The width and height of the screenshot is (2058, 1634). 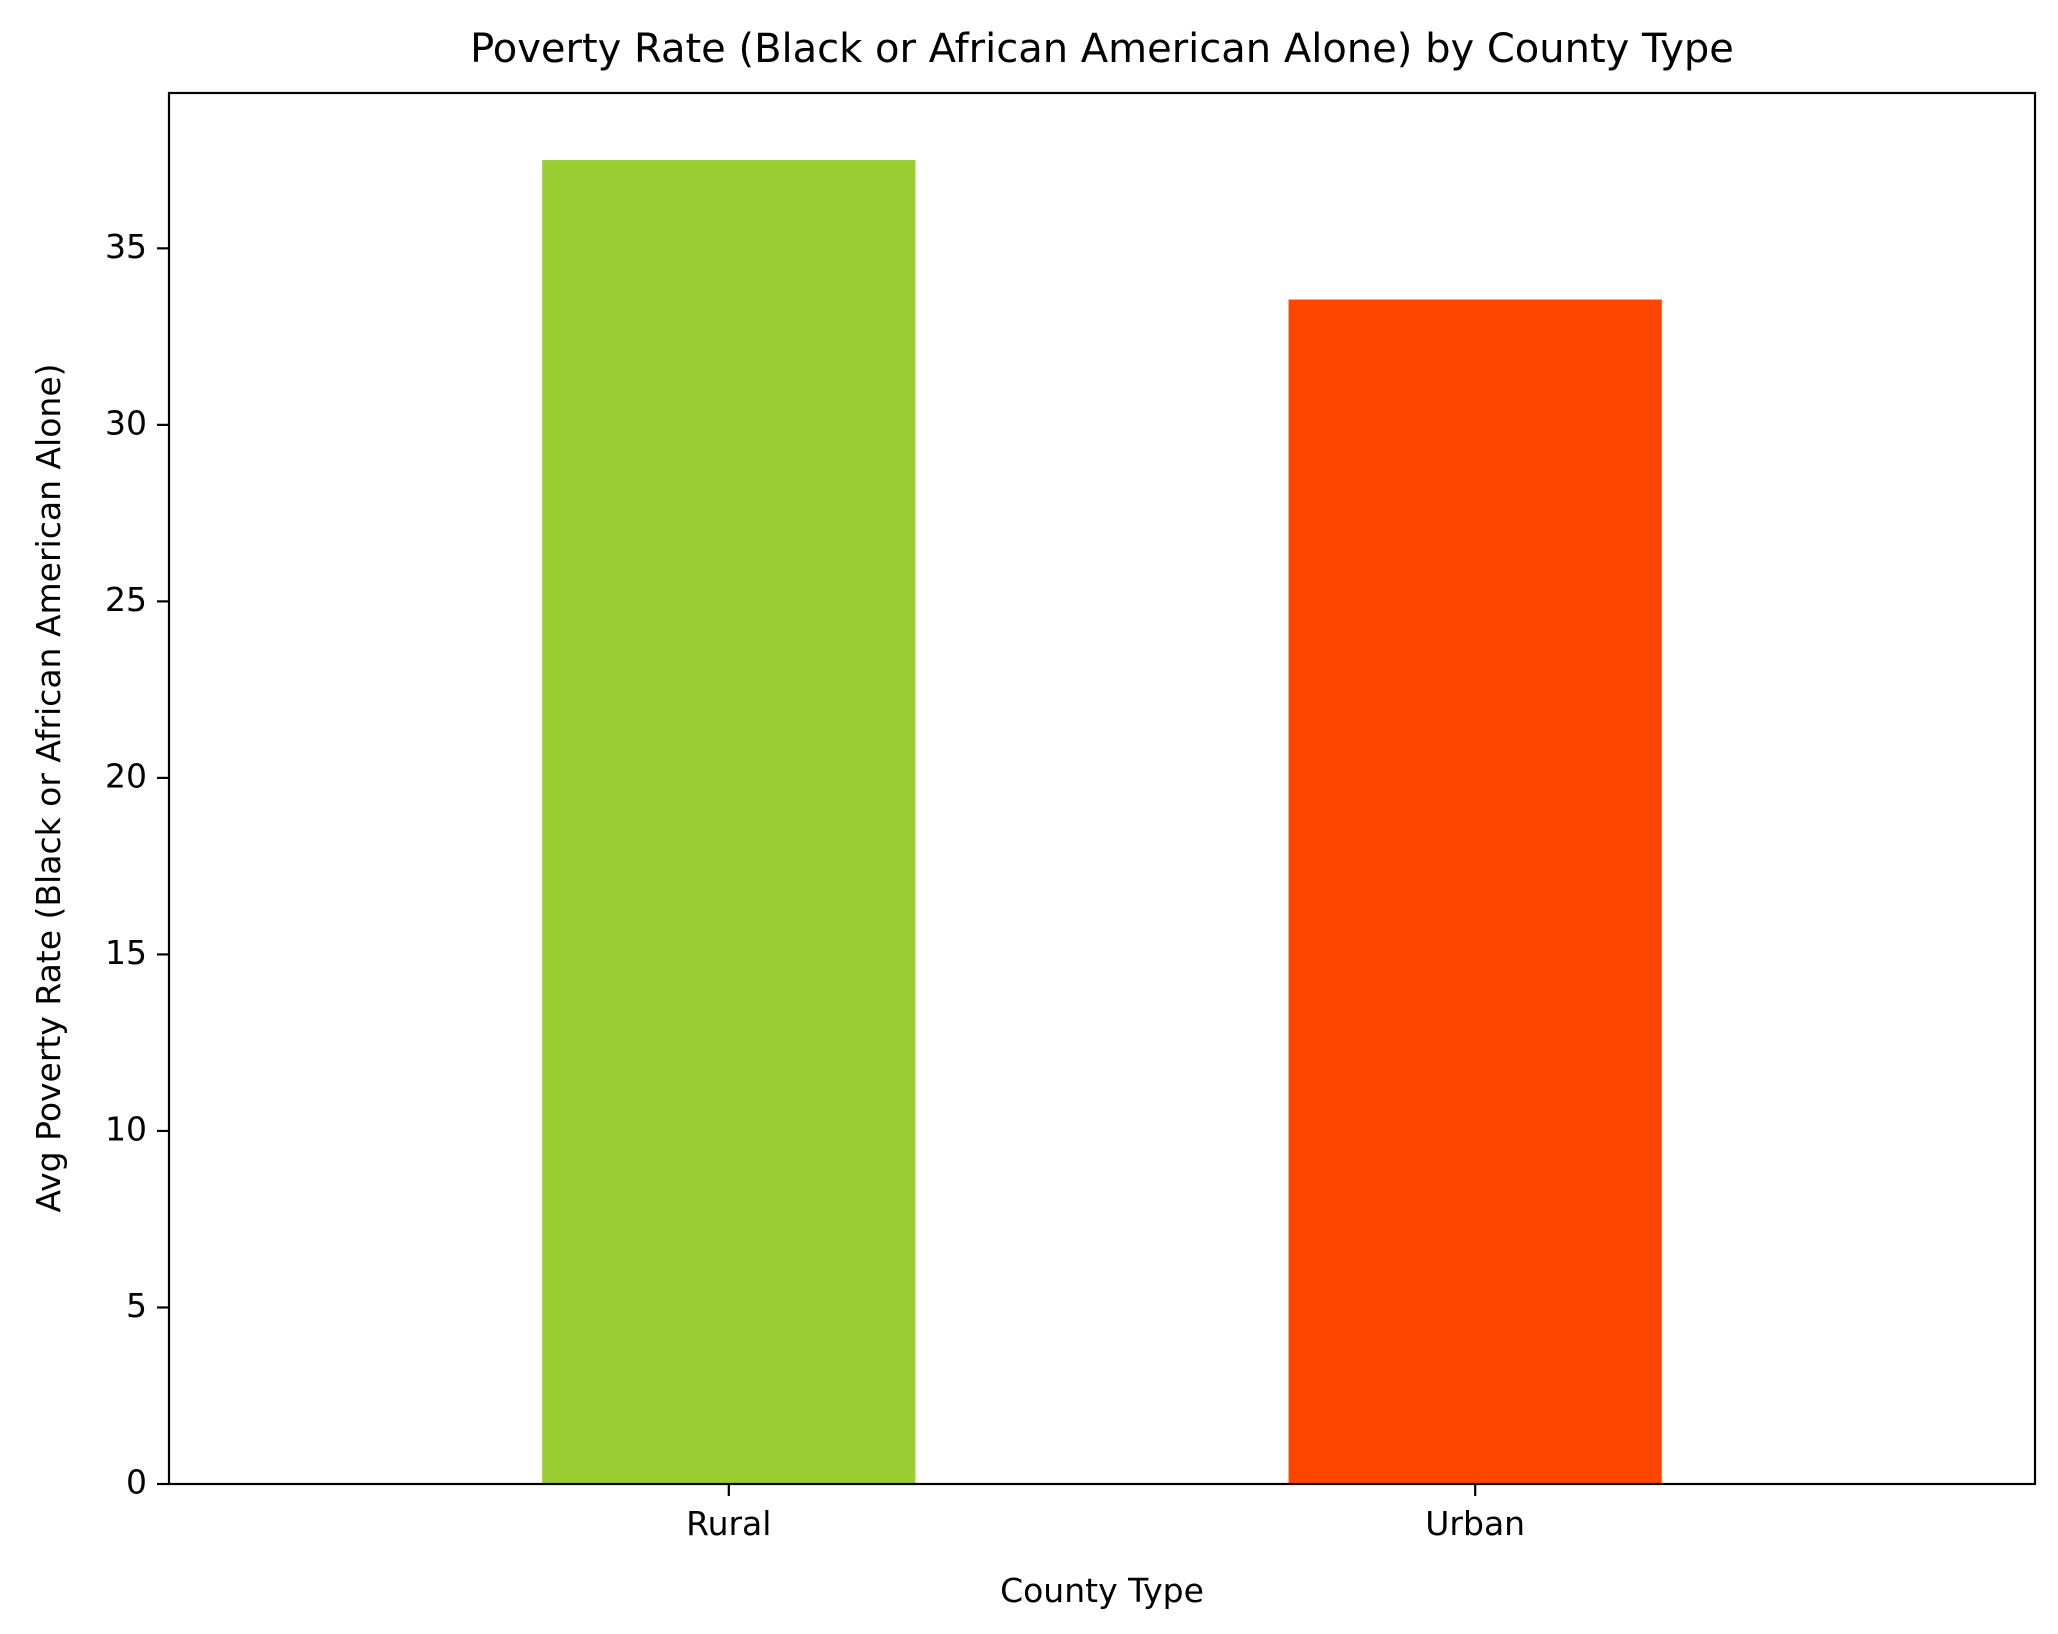 What do you see at coordinates (126, 952) in the screenshot?
I see `y-tick-label: 15` at bounding box center [126, 952].